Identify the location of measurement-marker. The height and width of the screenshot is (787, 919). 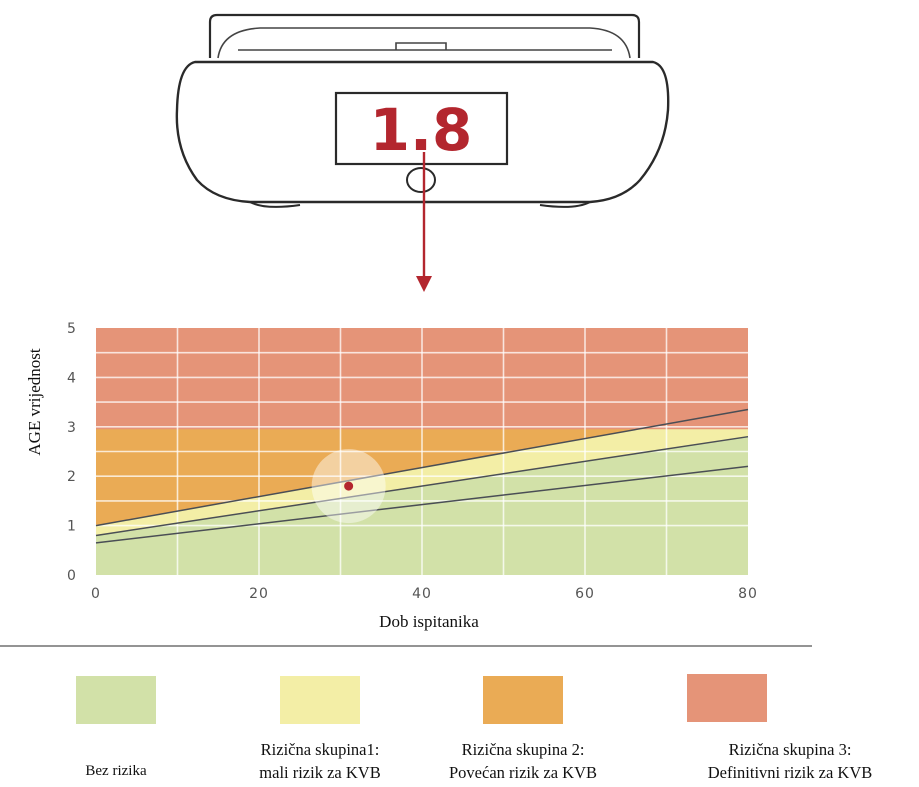
(348, 486).